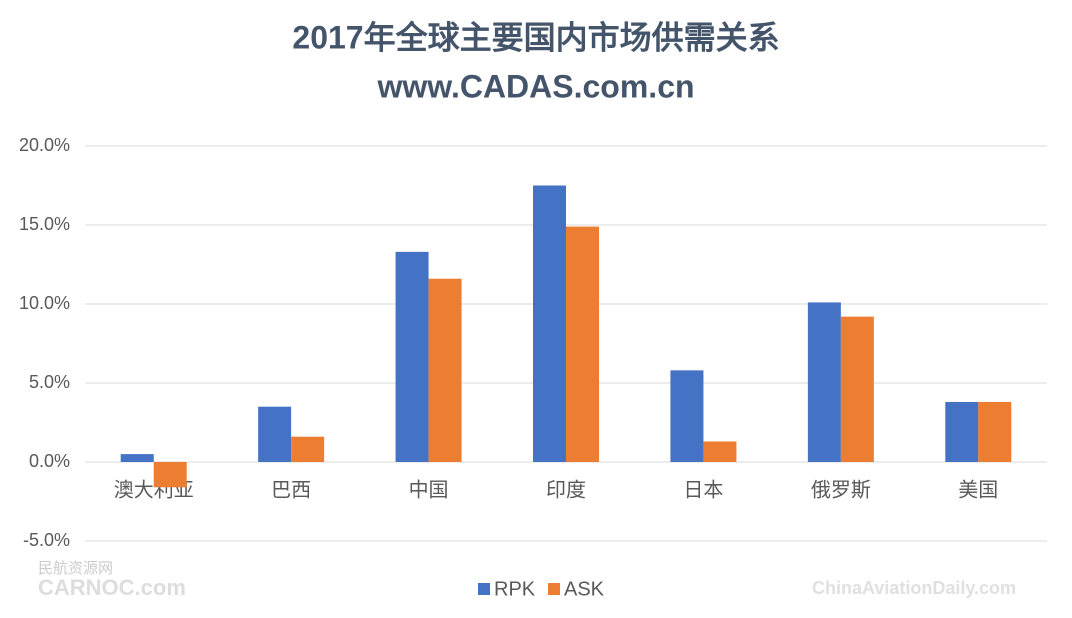 This screenshot has width=1072, height=618. Describe the element at coordinates (515, 589) in the screenshot. I see `legend-label: RPK` at that location.